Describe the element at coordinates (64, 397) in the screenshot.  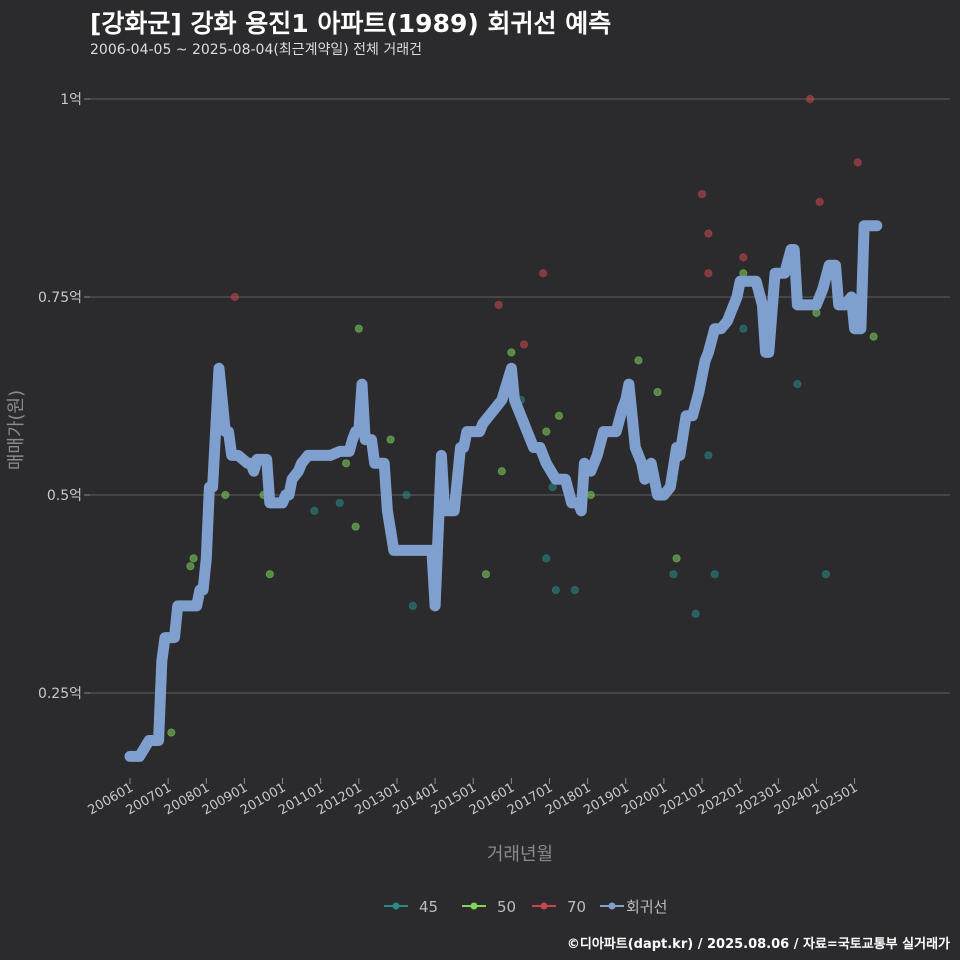
I see `y-axis: 0.25억 0.5억 0.75억 1억` at that location.